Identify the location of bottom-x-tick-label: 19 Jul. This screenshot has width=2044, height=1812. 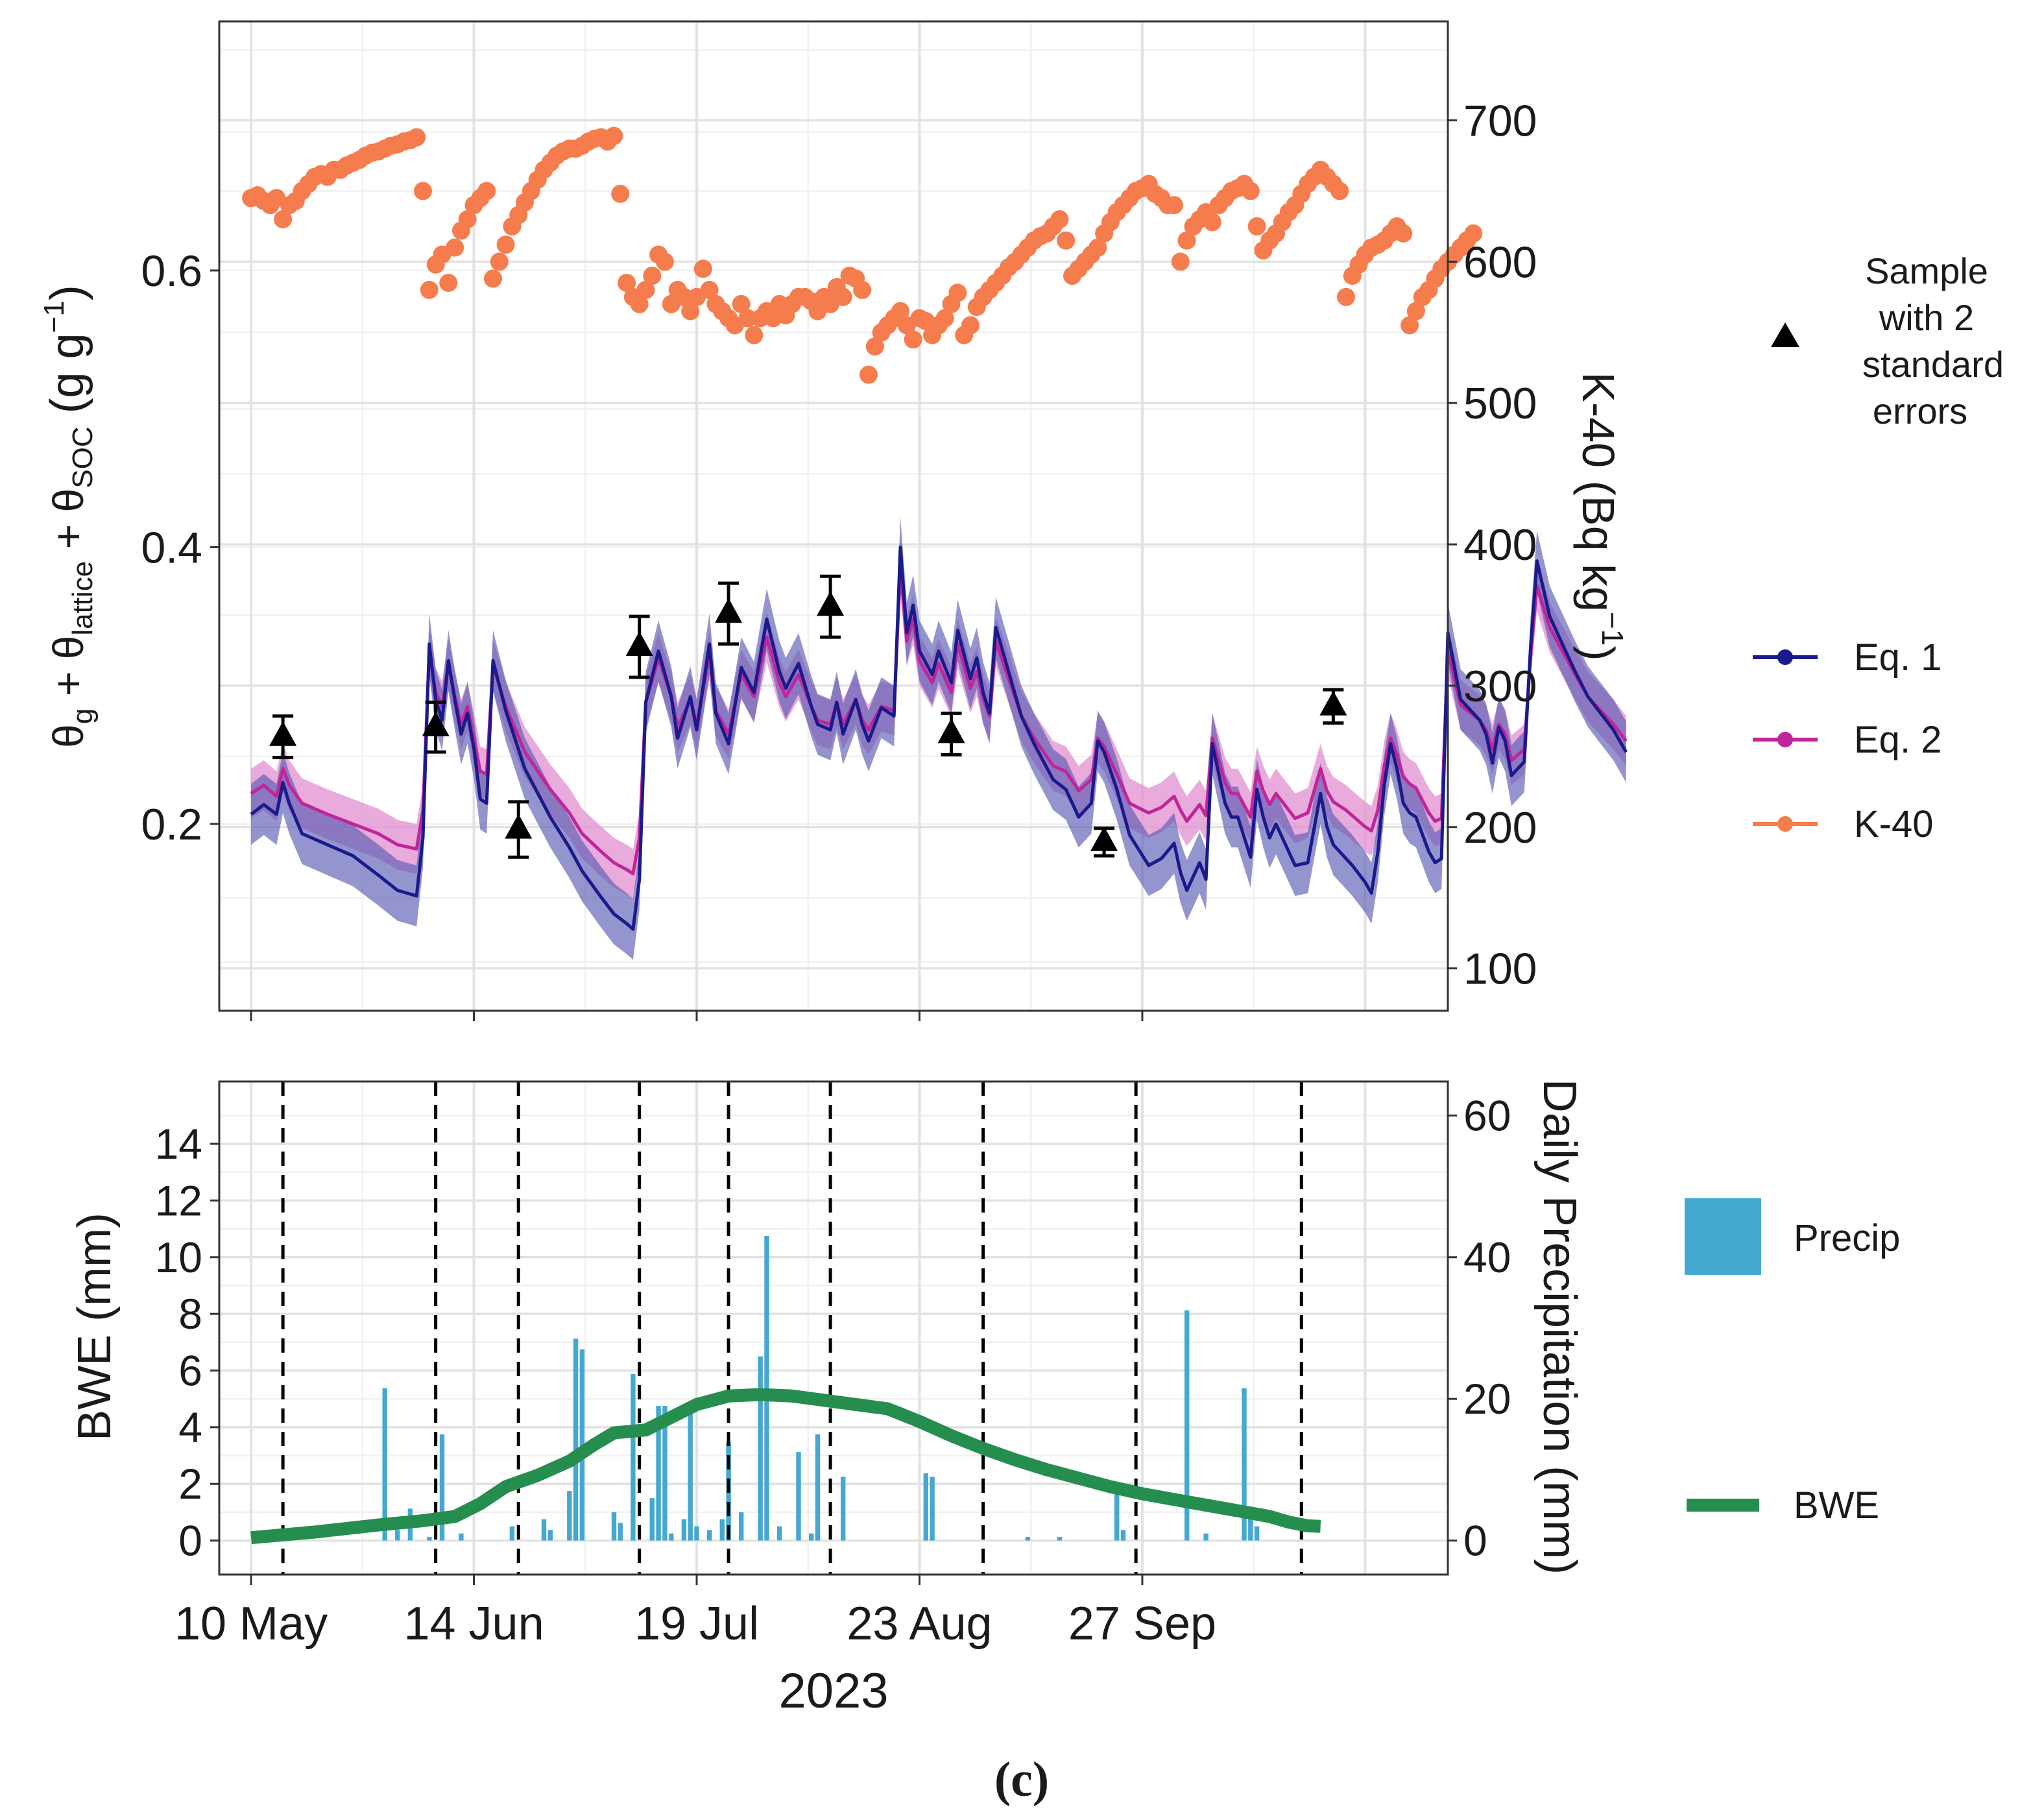
(696, 1624).